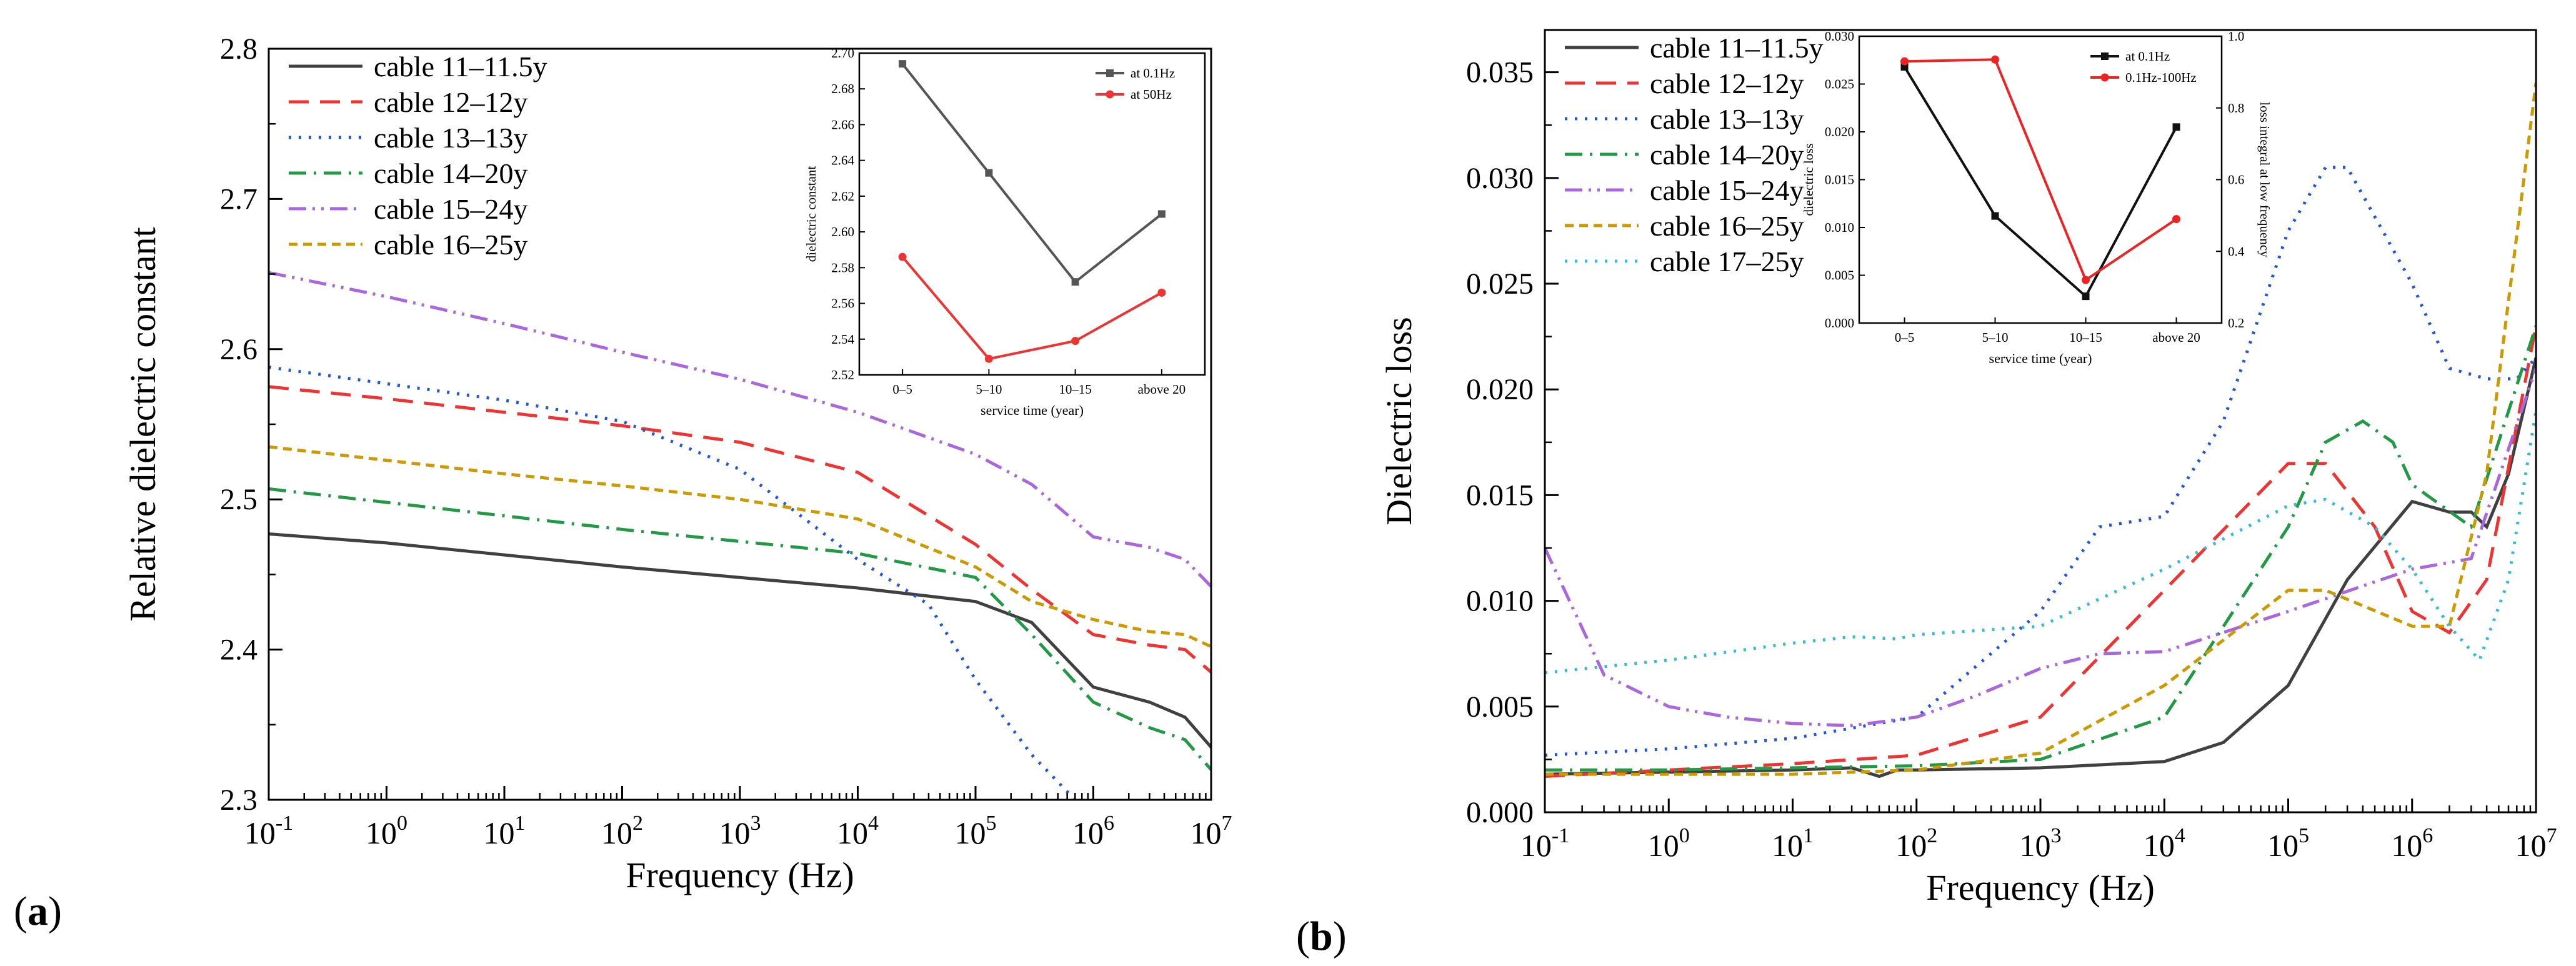 Image resolution: width=2576 pixels, height=966 pixels. Describe the element at coordinates (842, 303) in the screenshot. I see `inset-y-tick-label: 2.56` at that location.